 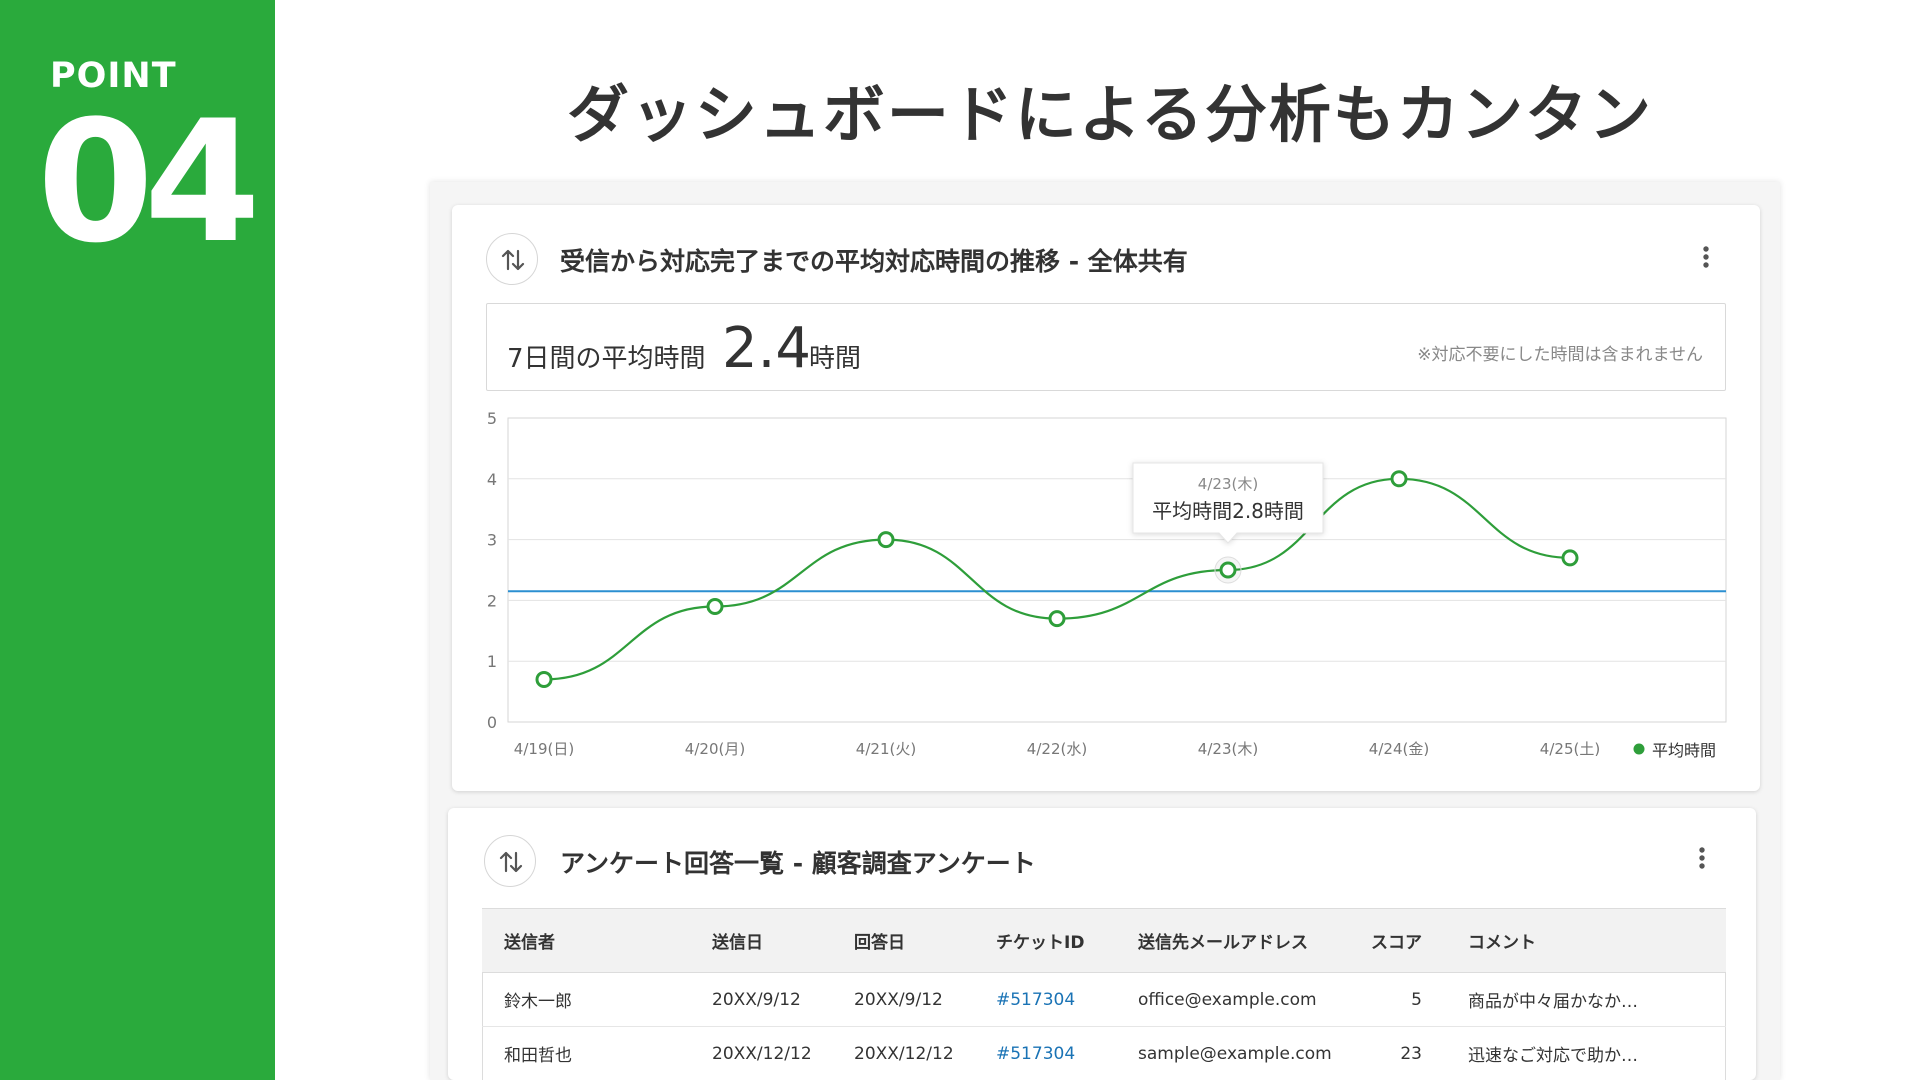 I want to click on column-header-answer-date: 回答日, so click(x=925, y=940).